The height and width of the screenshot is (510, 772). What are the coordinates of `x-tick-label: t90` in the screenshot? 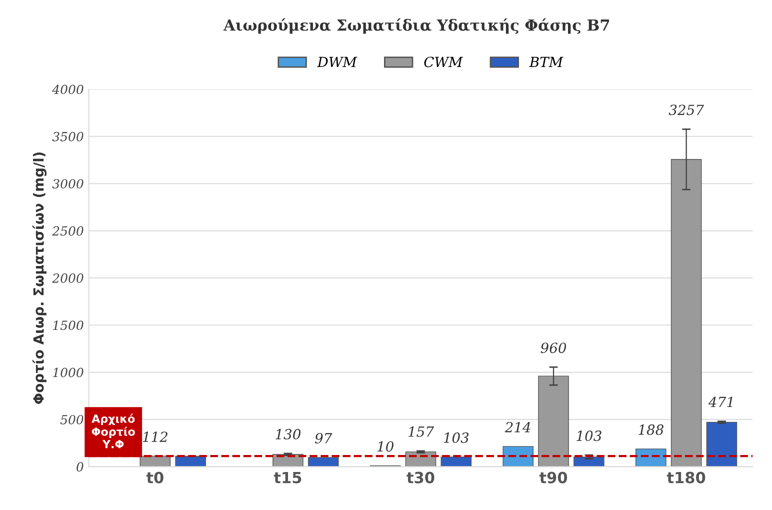 It's located at (553, 478).